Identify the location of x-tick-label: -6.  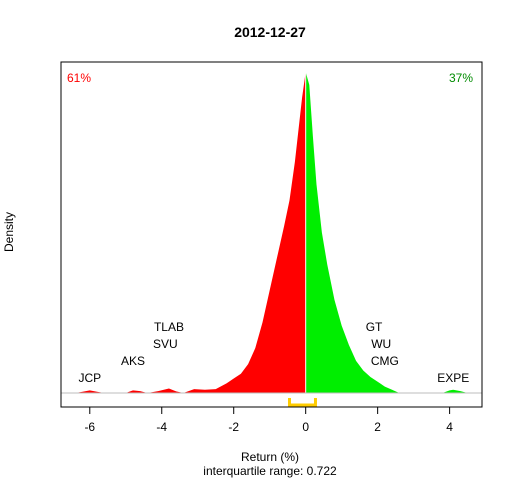
(89, 427).